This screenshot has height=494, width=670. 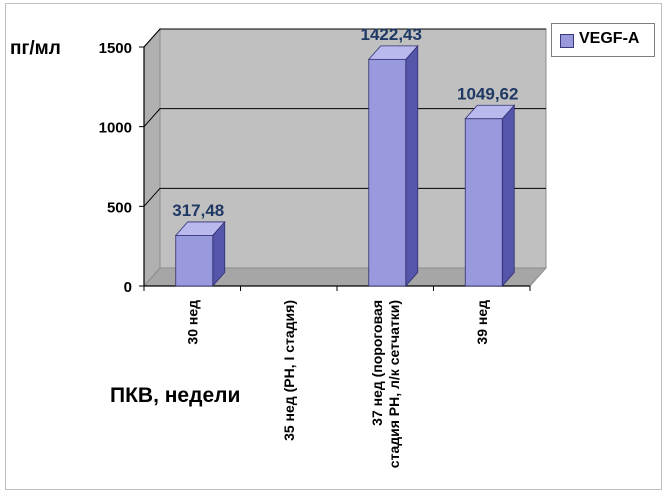 What do you see at coordinates (152, 157) in the screenshot?
I see `side-wall` at bounding box center [152, 157].